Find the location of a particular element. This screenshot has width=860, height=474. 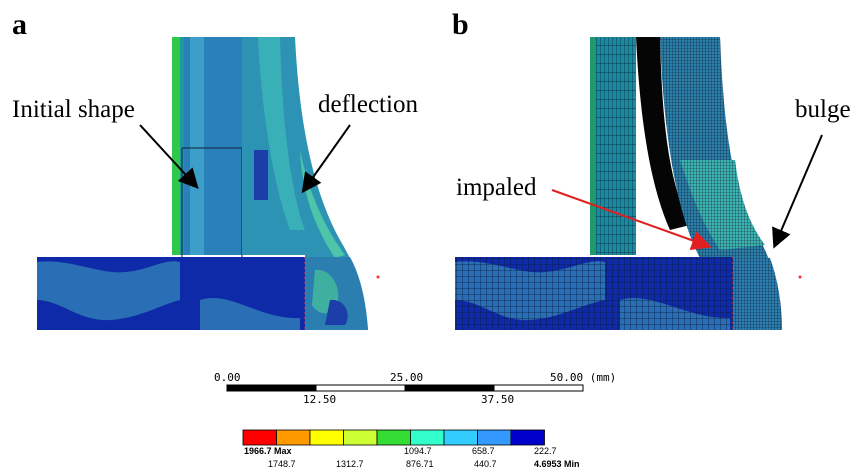

initial-shape-arrow is located at coordinates (169, 156).